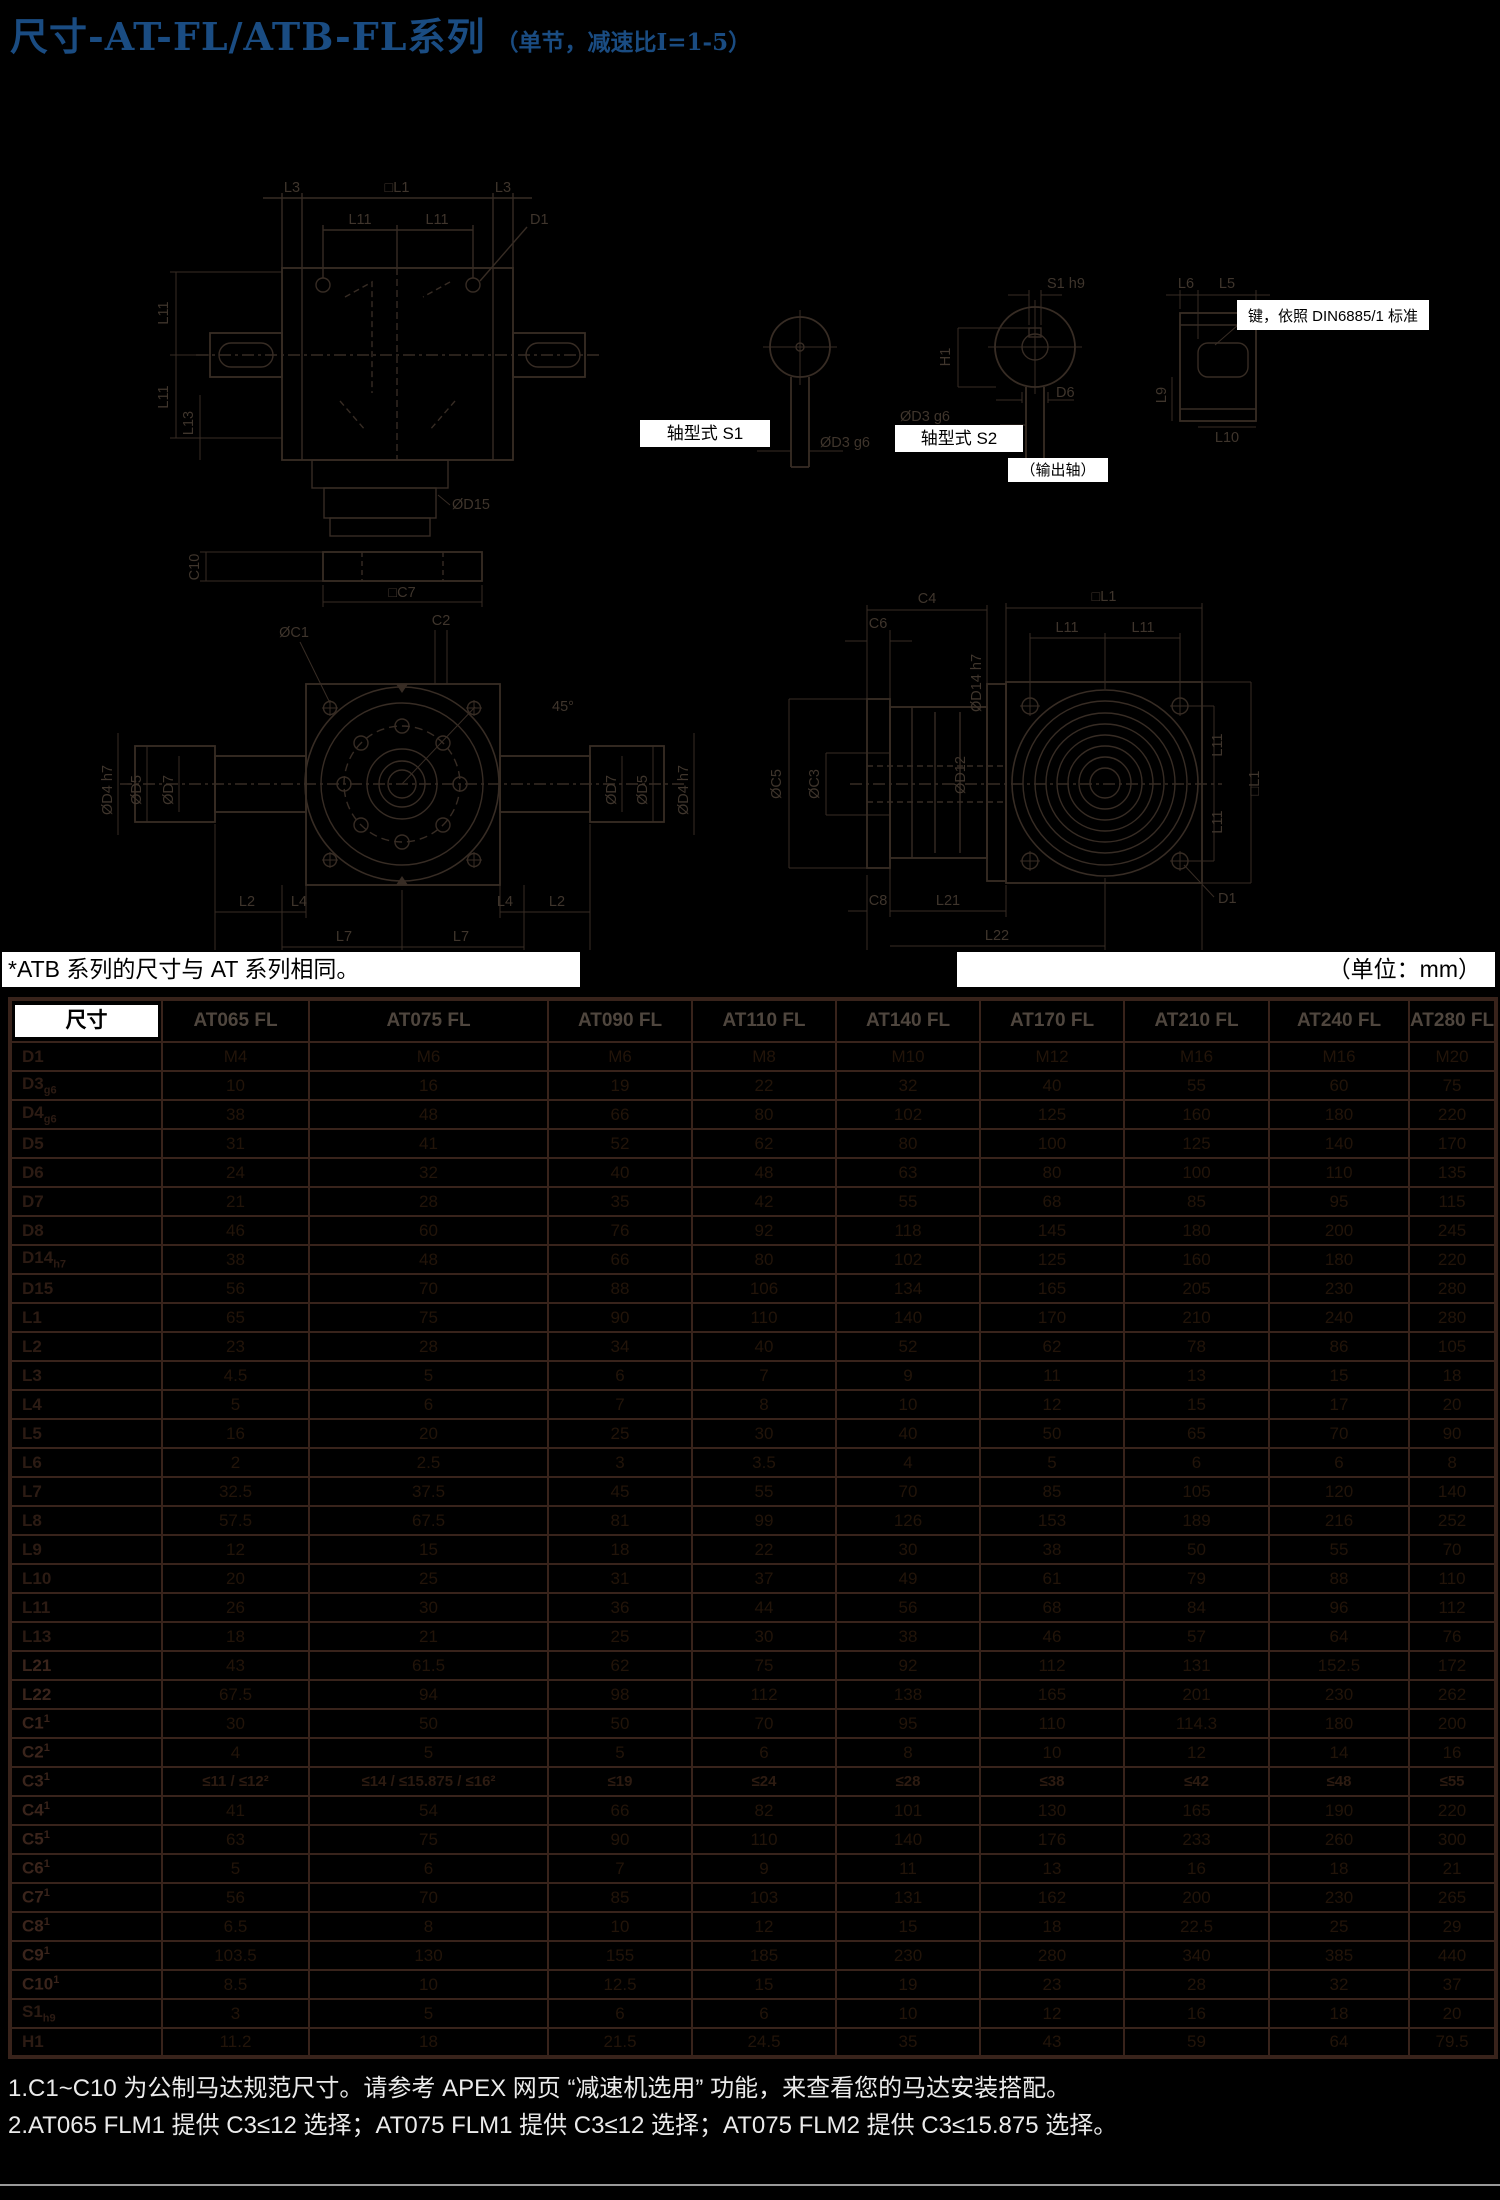  Describe the element at coordinates (620, 1868) in the screenshot. I see `table-cell: 7` at that location.